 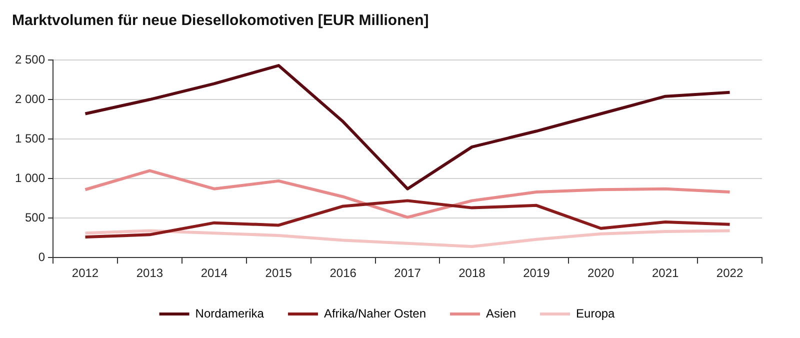 I want to click on x-tick-label: 2015, so click(x=278, y=273).